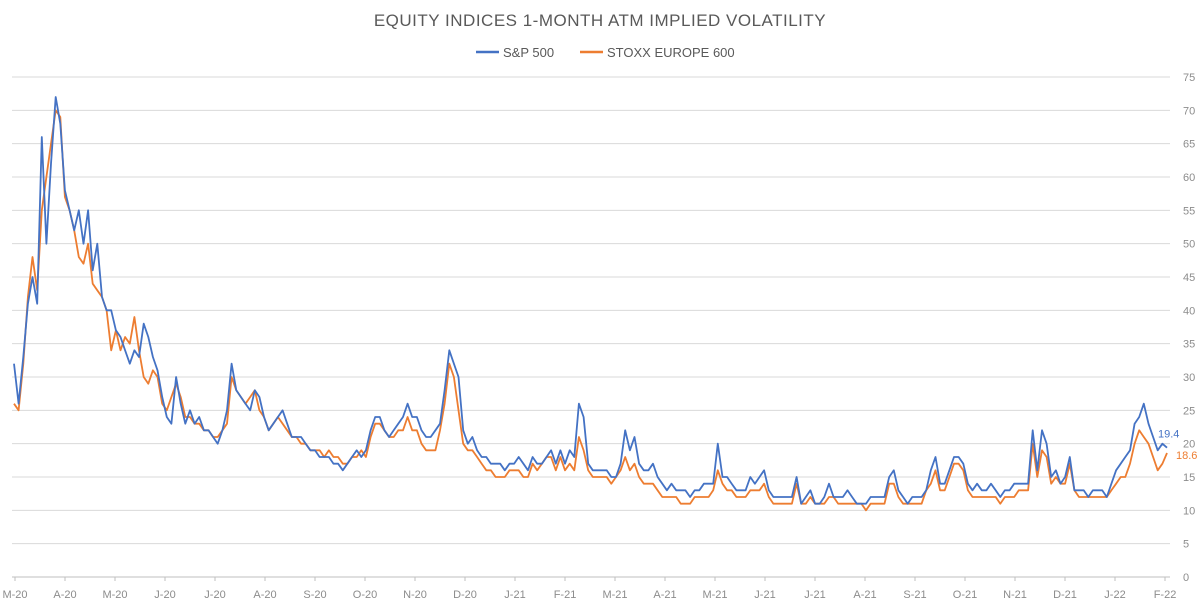 The width and height of the screenshot is (1200, 608). I want to click on y-tick-label: 20, so click(1189, 445).